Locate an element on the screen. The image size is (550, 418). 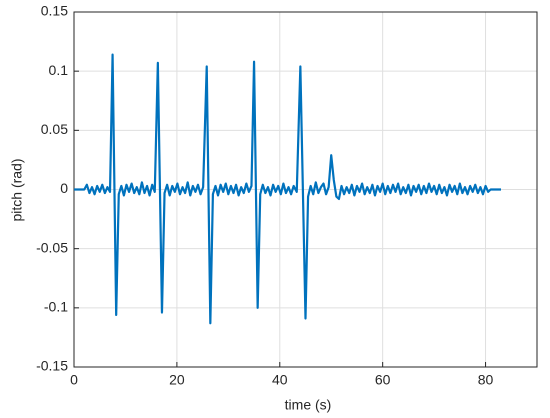
y-tick-label: -0.1 is located at coordinates (56, 307).